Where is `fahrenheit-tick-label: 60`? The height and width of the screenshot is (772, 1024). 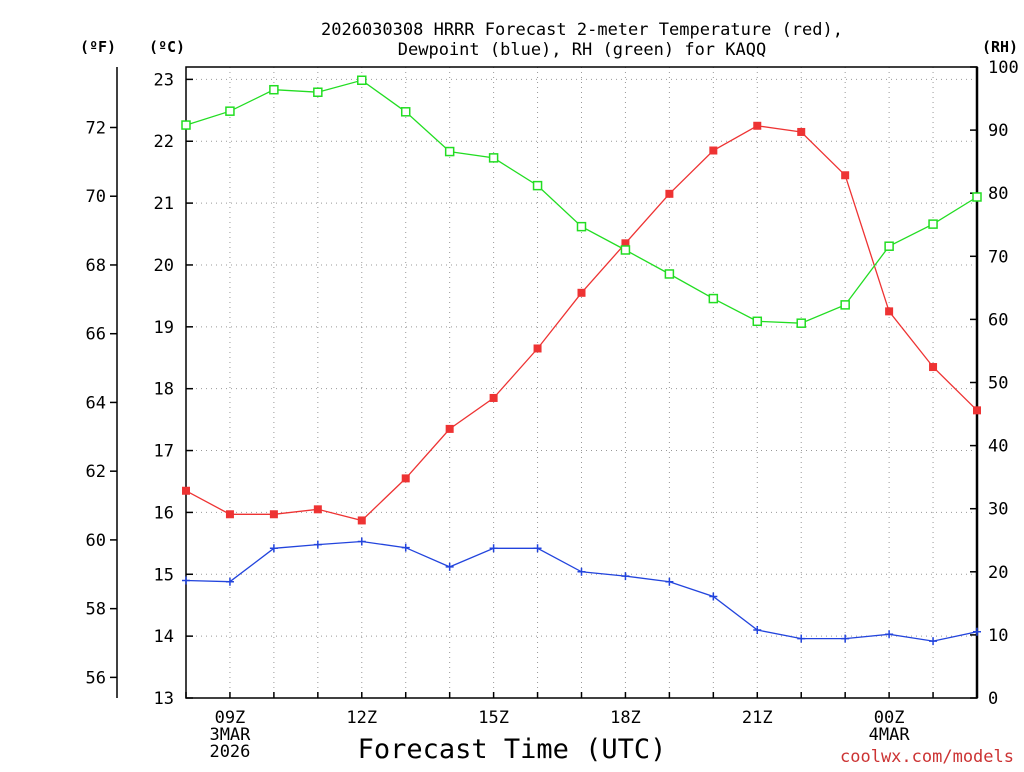 fahrenheit-tick-label: 60 is located at coordinates (96, 541).